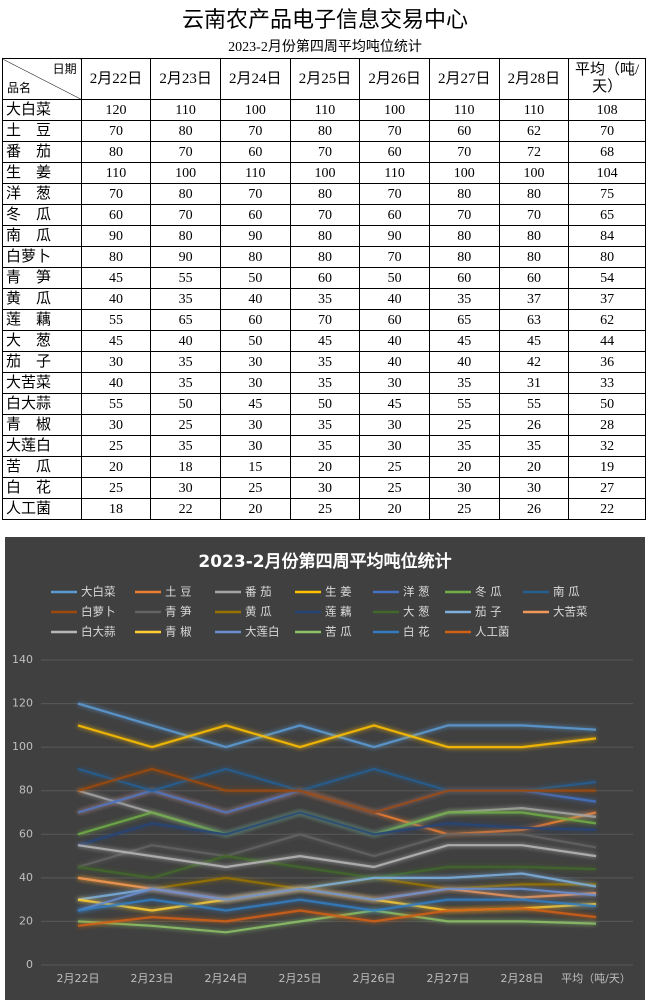 The height and width of the screenshot is (1003, 650). Describe the element at coordinates (522, 978) in the screenshot. I see `x-tick-label: 2月28日` at that location.